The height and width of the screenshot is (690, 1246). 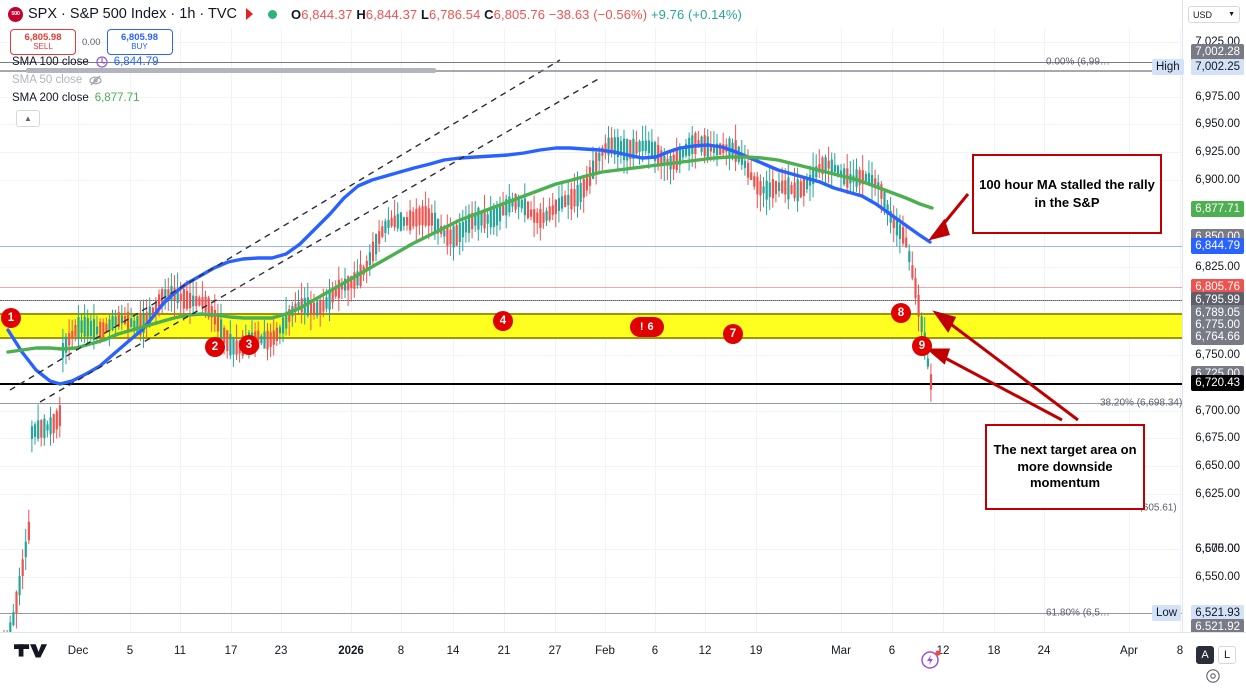 I want to click on log-scale-button: L, so click(x=1227, y=655).